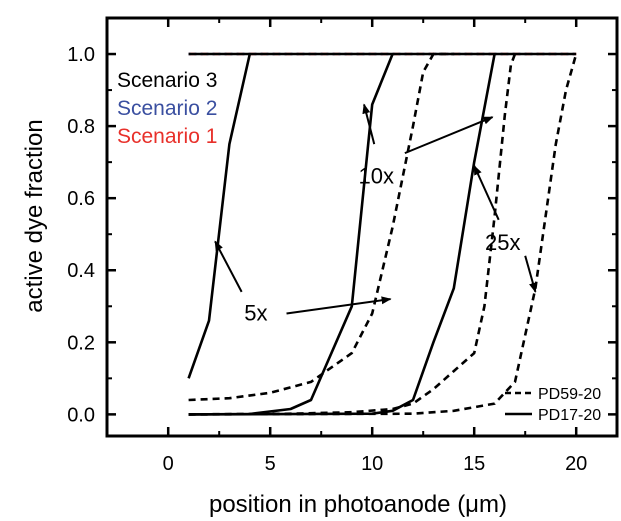  Describe the element at coordinates (34, 215) in the screenshot. I see `y-axis-label: active dye fraction` at that location.